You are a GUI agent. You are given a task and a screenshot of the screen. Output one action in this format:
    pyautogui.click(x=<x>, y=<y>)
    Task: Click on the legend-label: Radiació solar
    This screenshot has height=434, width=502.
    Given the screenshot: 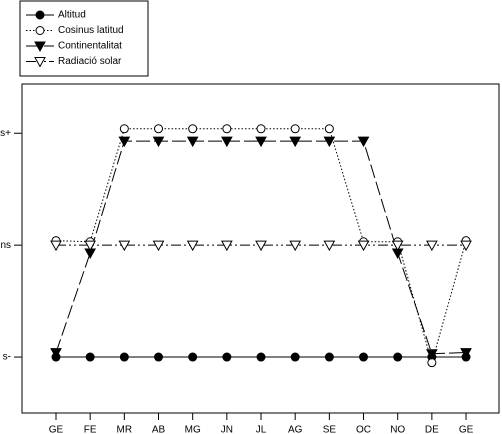 What is the action you would take?
    pyautogui.click(x=90, y=61)
    